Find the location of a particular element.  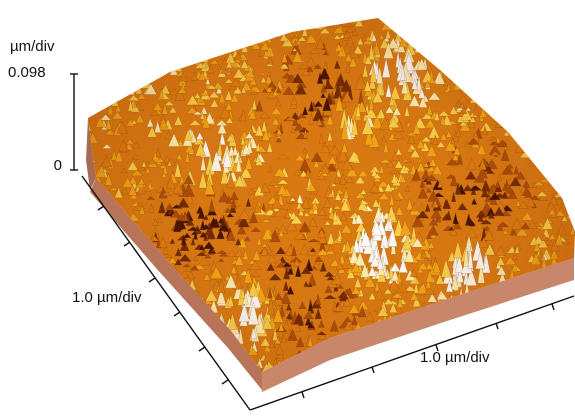

surface-side-left is located at coordinates (91, 154).